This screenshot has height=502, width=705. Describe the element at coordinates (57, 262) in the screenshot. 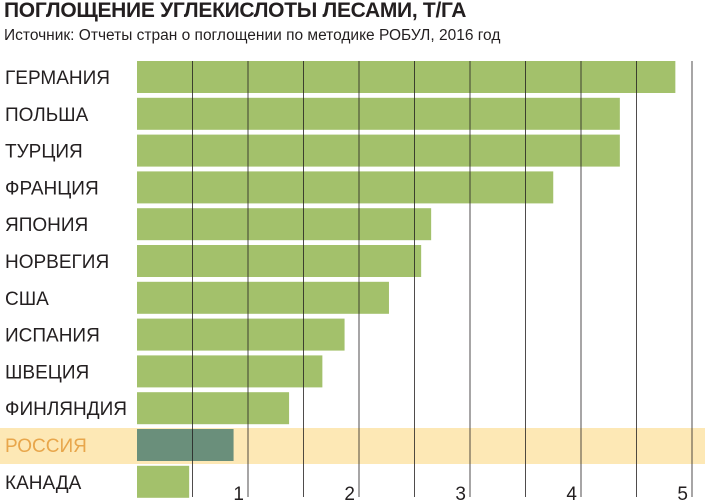

I see `category-label: НОРВЕГИЯ` at that location.